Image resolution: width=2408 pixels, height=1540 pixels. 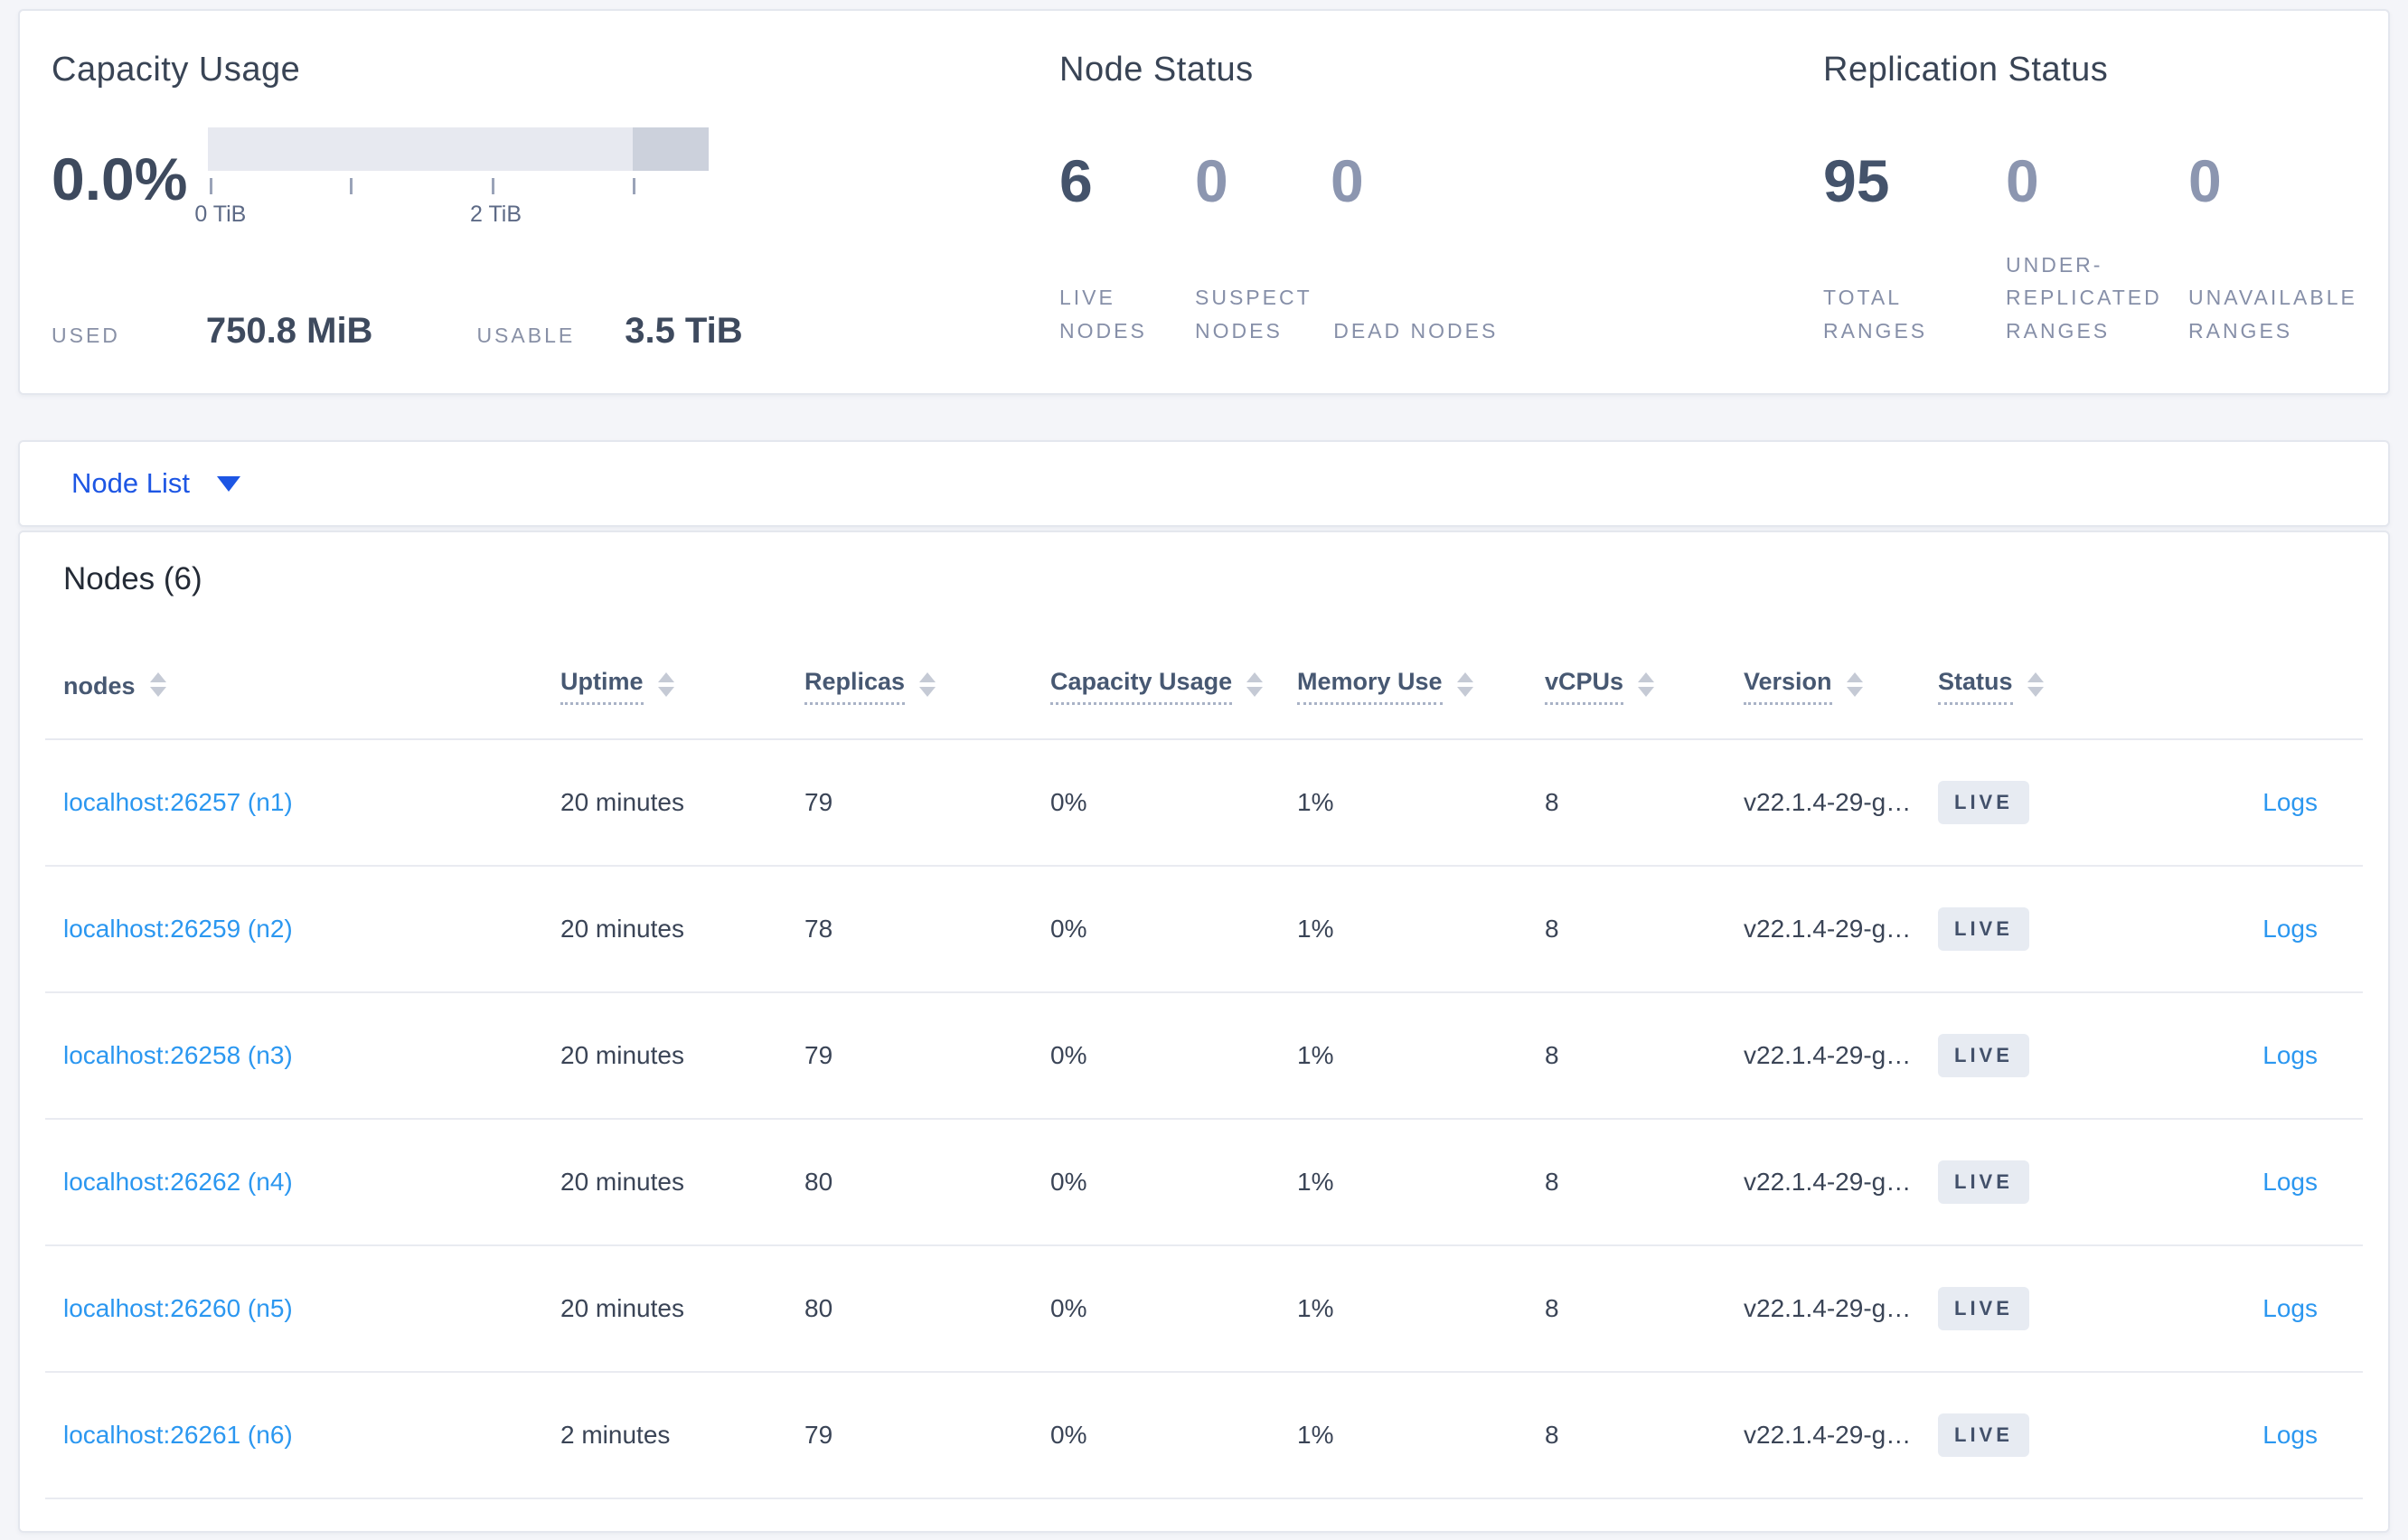 What do you see at coordinates (178, 1435) in the screenshot?
I see `node-link: localhost:26261 (n6)` at bounding box center [178, 1435].